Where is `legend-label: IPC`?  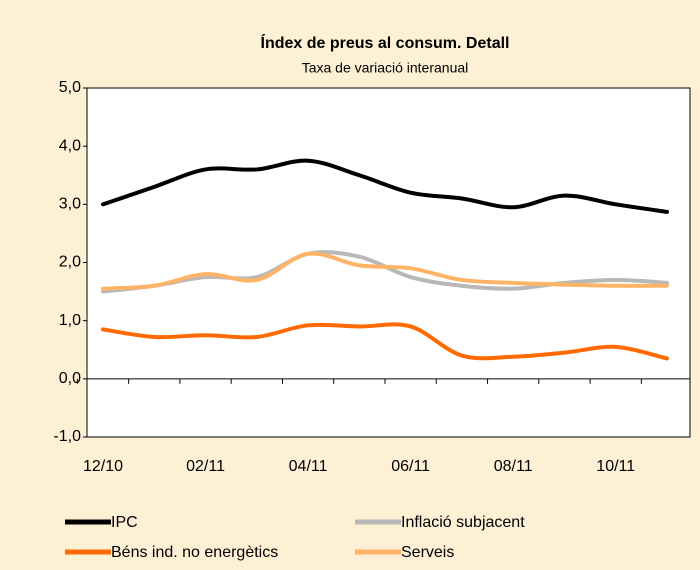 legend-label: IPC is located at coordinates (124, 522).